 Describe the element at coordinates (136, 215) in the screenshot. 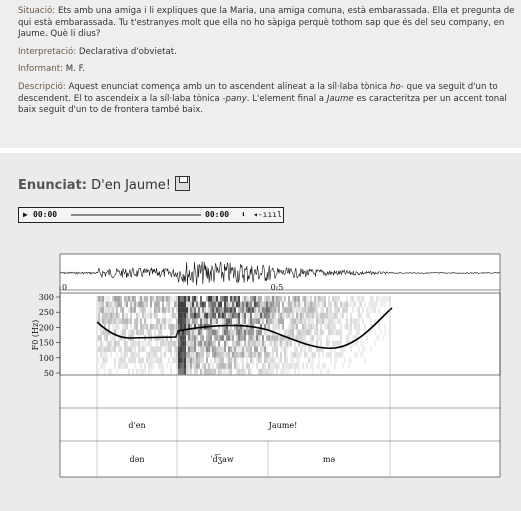

I see `progress-track` at that location.